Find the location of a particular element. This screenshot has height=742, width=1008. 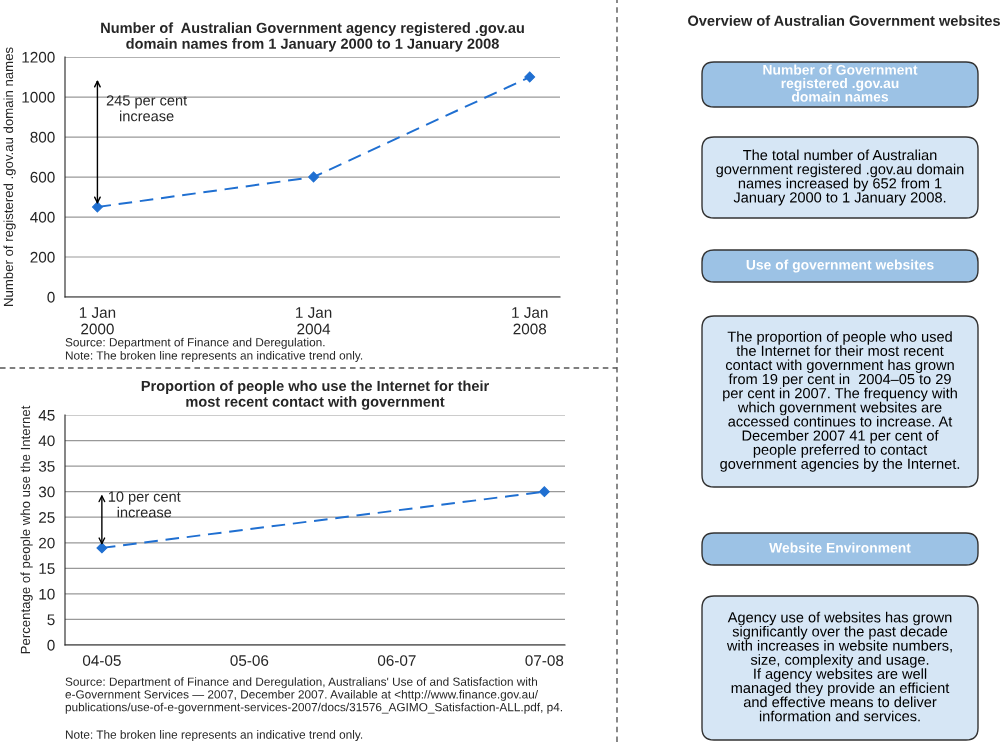

y-tick-label: 45 is located at coordinates (46, 415).